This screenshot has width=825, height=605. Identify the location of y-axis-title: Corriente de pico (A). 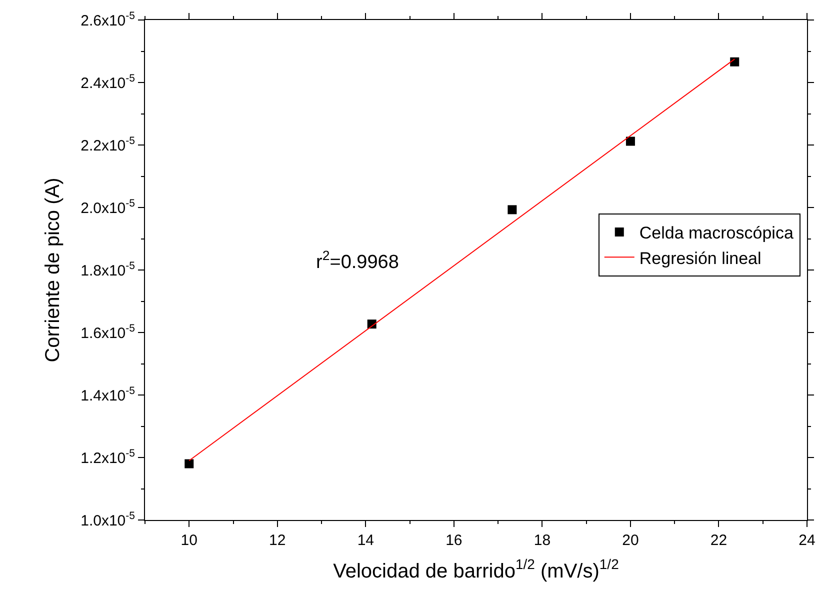
(53, 270).